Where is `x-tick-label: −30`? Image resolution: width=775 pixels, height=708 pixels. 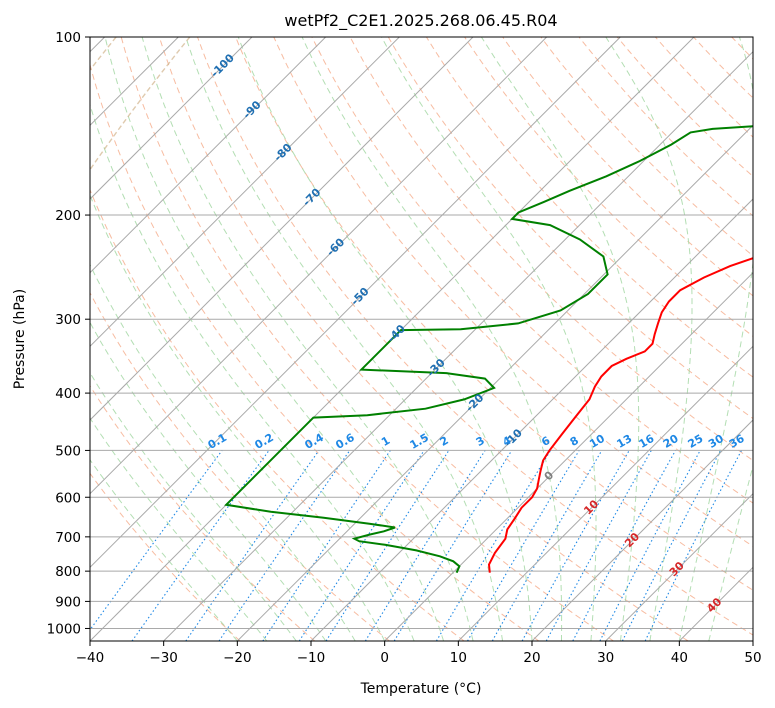
x-tick-label: −30 is located at coordinates (163, 658).